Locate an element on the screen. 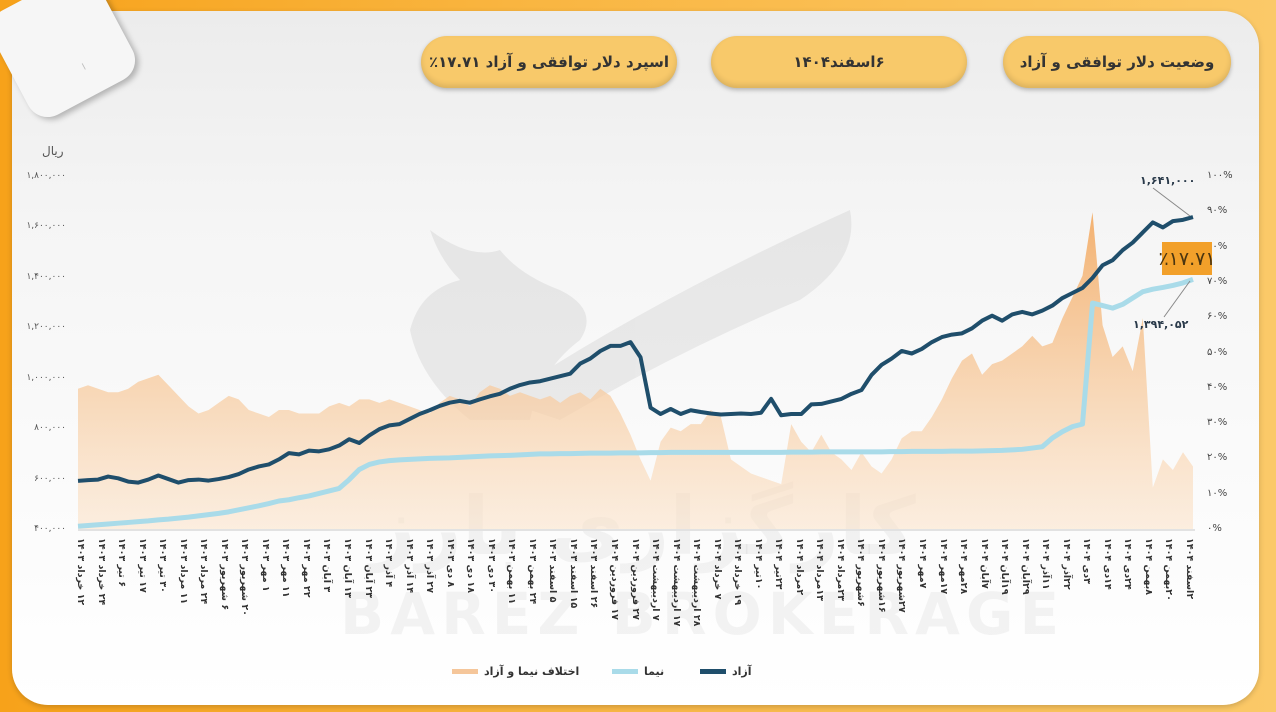 The width and height of the screenshot is (1276, 712). x-tick-label: ۱۶شهریور ۱۴۰۴ is located at coordinates (881, 575).